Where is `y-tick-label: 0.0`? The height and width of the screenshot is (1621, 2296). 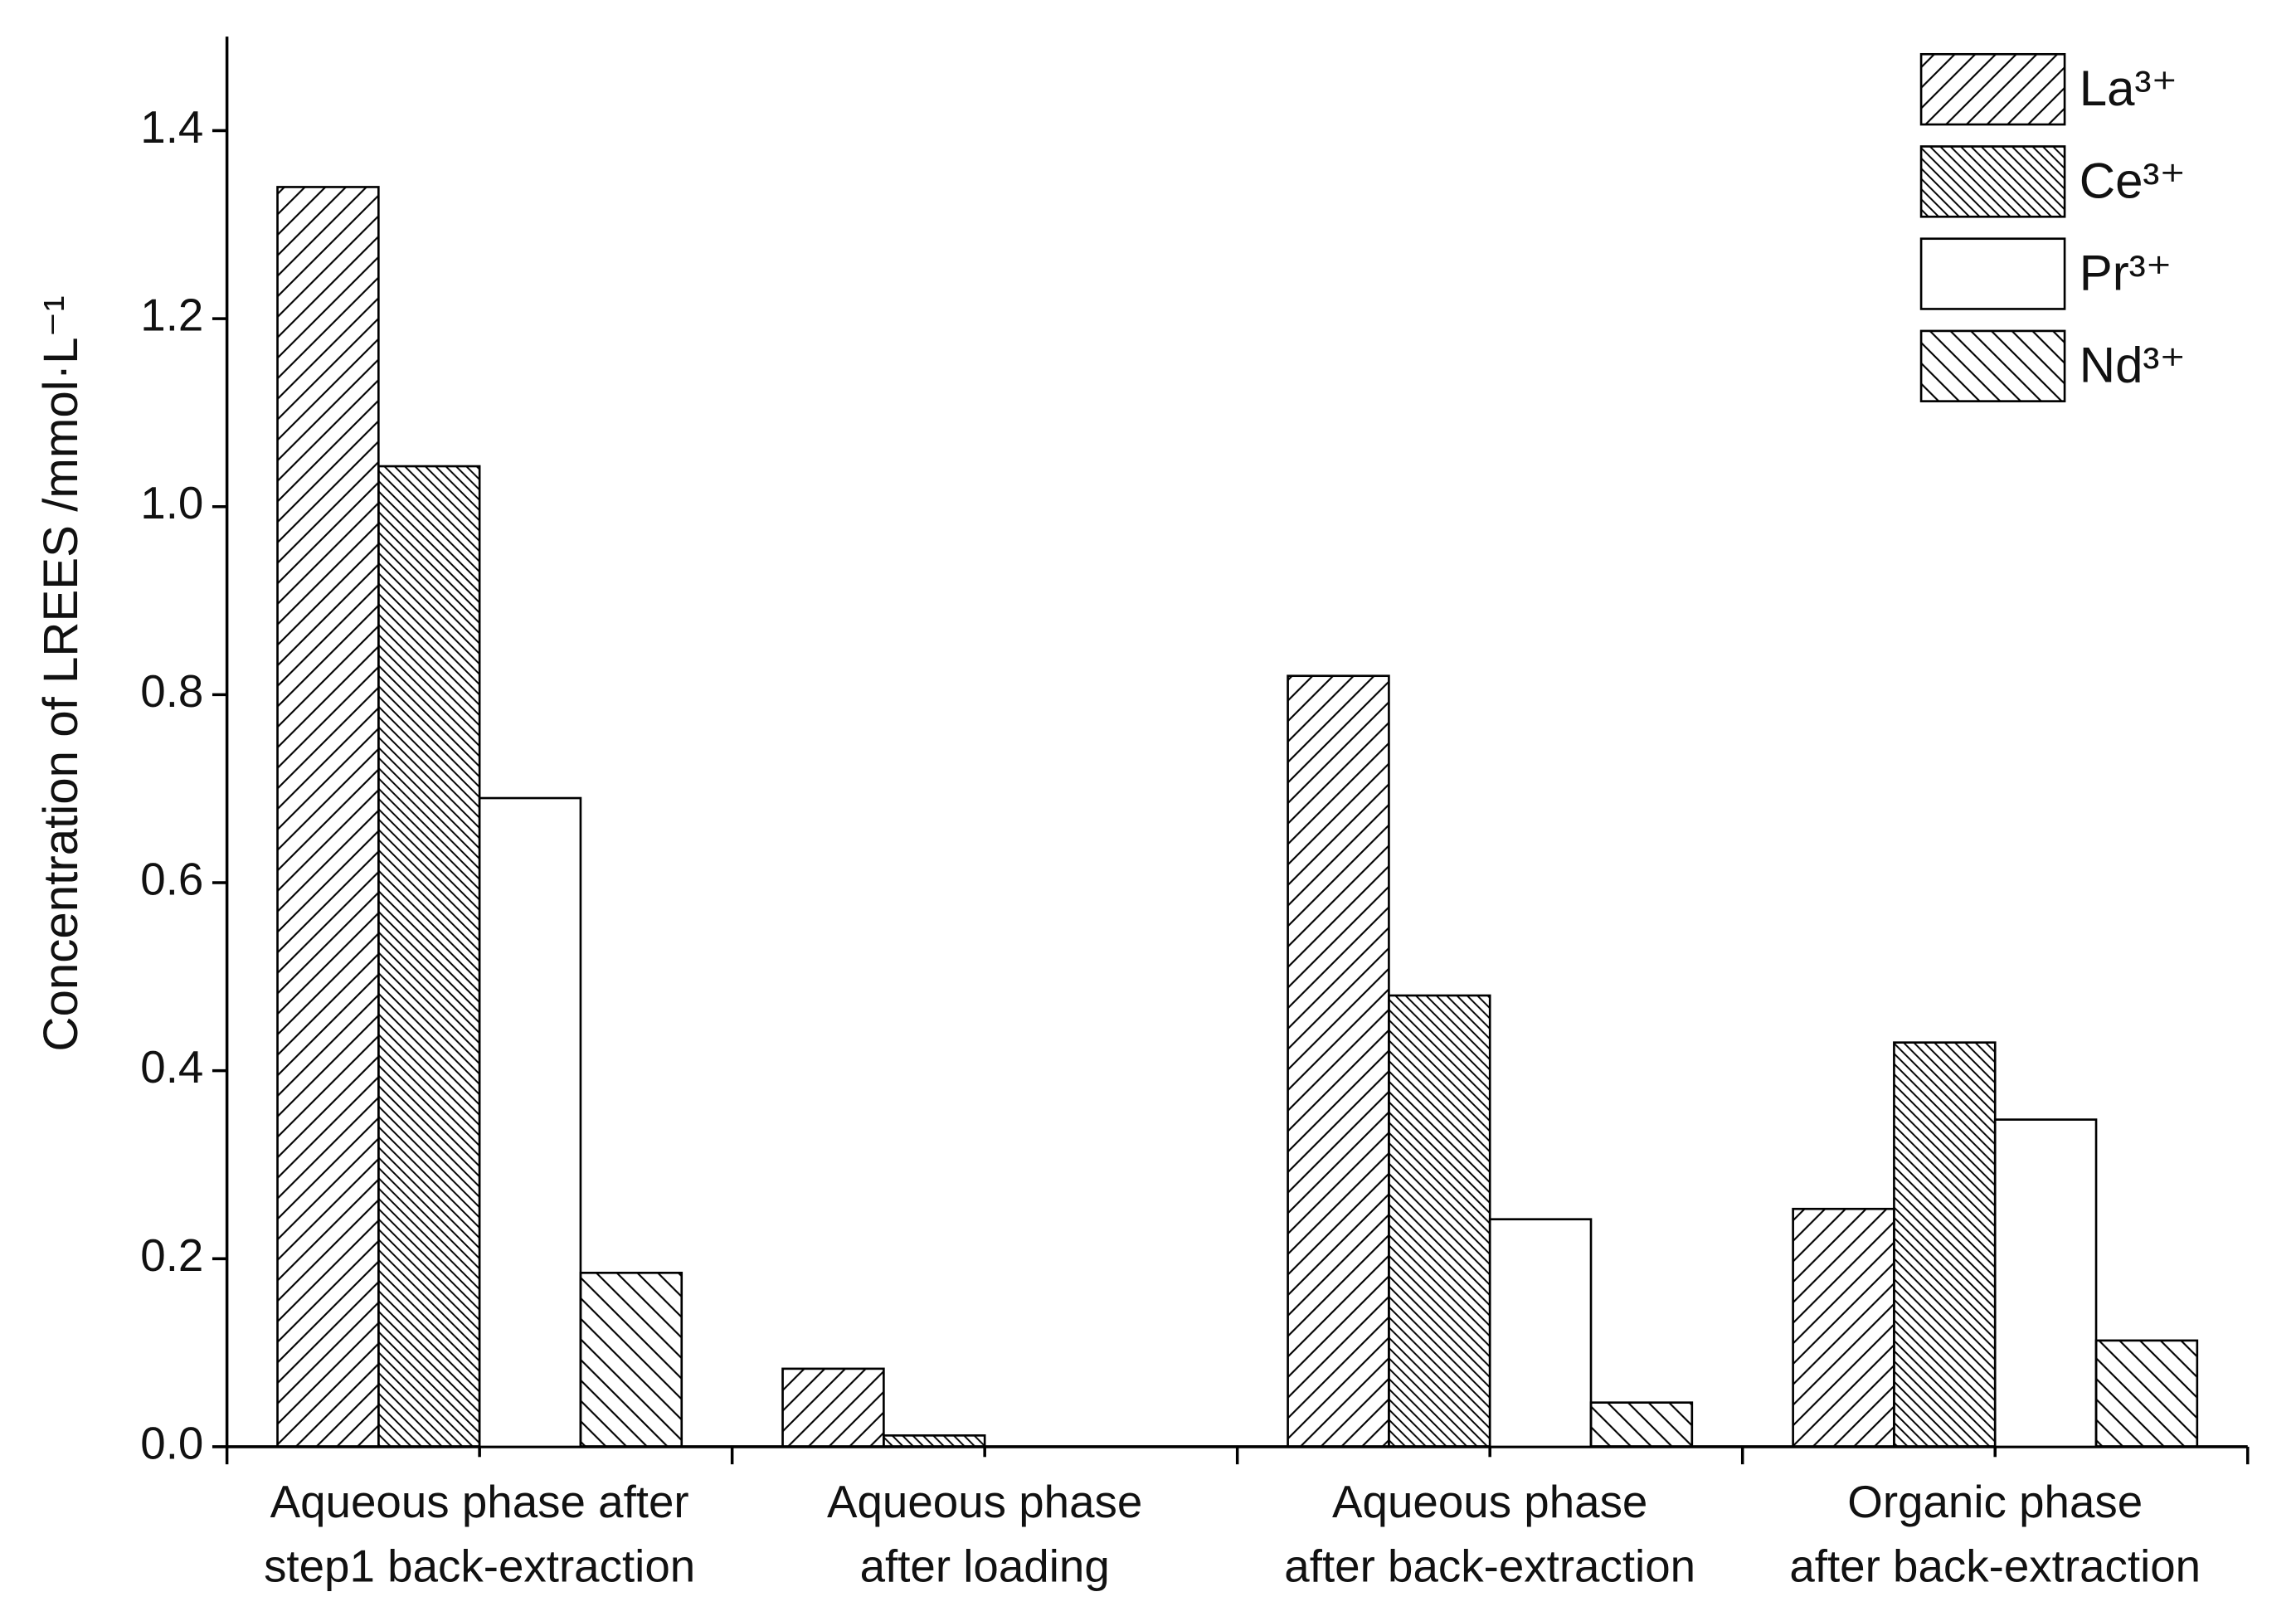 y-tick-label: 0.0 is located at coordinates (172, 1442).